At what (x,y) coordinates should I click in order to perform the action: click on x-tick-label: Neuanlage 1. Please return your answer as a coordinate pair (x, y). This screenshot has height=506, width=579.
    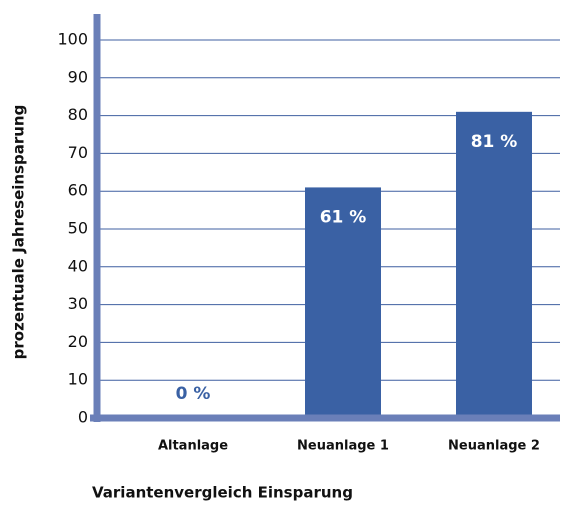
    Looking at the image, I should click on (343, 446).